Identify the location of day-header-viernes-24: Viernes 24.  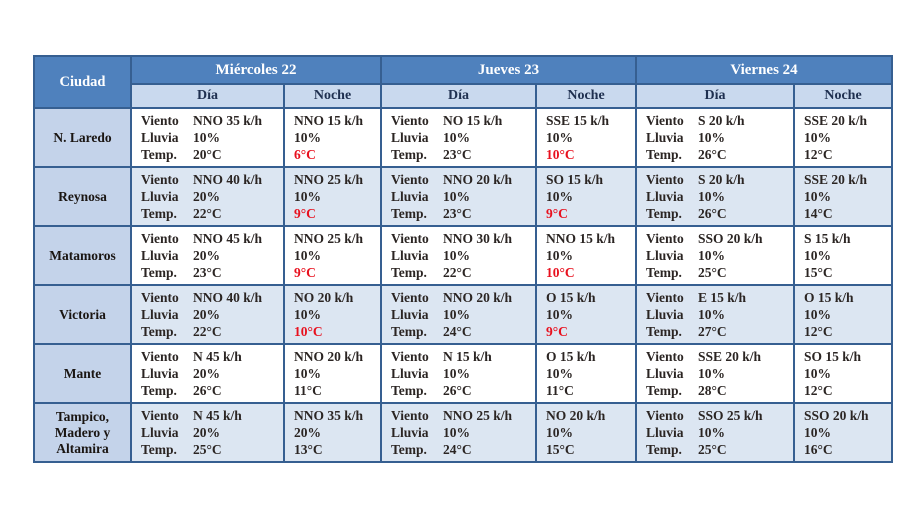
(764, 70).